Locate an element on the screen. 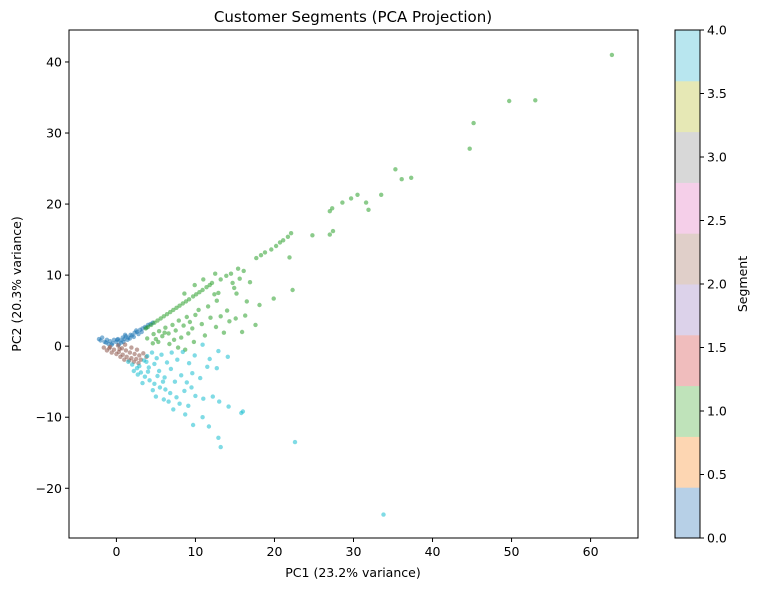 The width and height of the screenshot is (760, 590). x-tick-label: 50 is located at coordinates (512, 551).